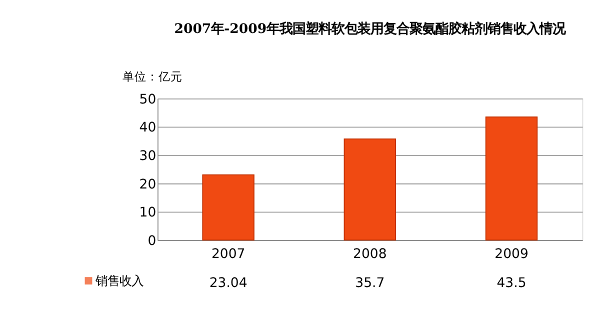  What do you see at coordinates (147, 128) in the screenshot?
I see `y-tick-label: 40` at bounding box center [147, 128].